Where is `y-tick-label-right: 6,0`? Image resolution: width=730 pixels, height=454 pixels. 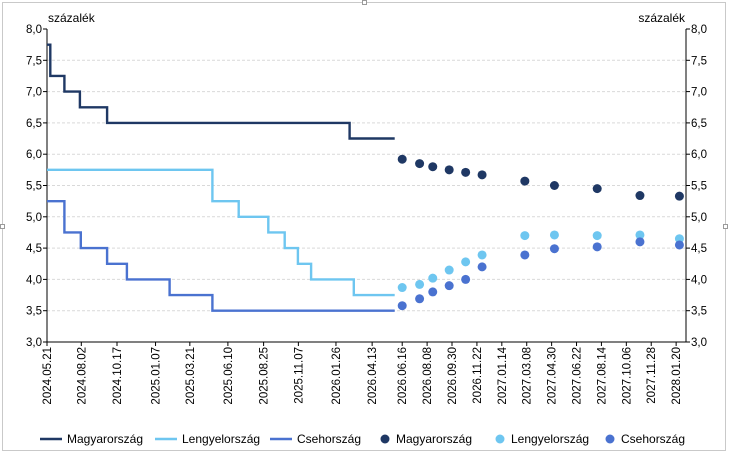 y-tick-label-right: 6,0 is located at coordinates (699, 155).